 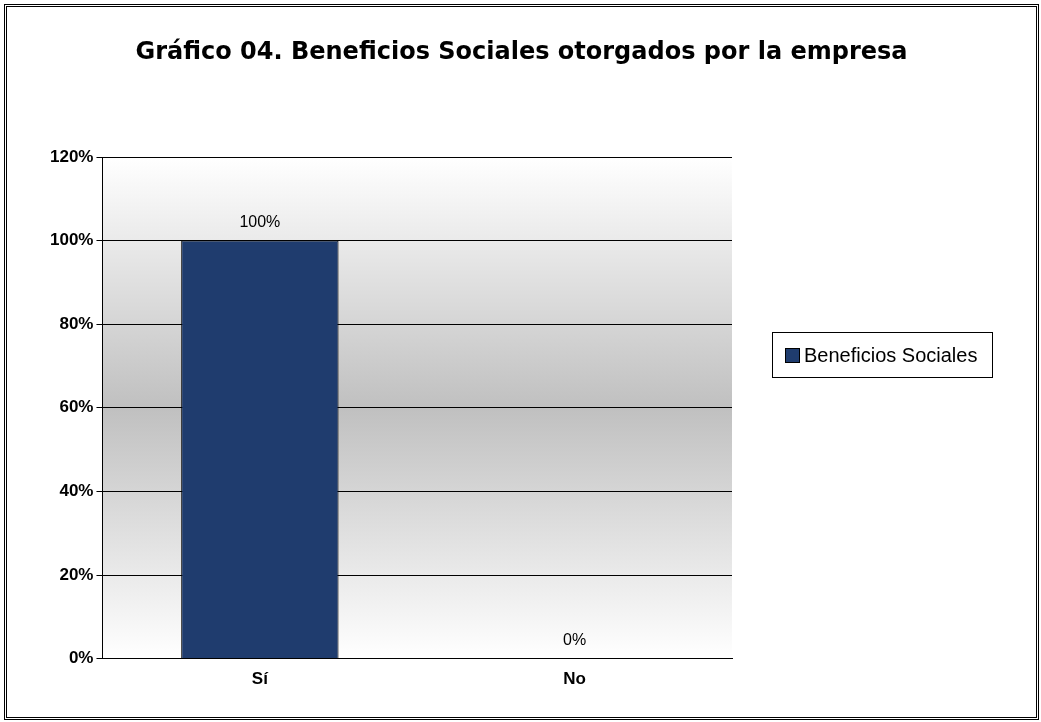 I want to click on y-tick-label: 80%, so click(x=76, y=323).